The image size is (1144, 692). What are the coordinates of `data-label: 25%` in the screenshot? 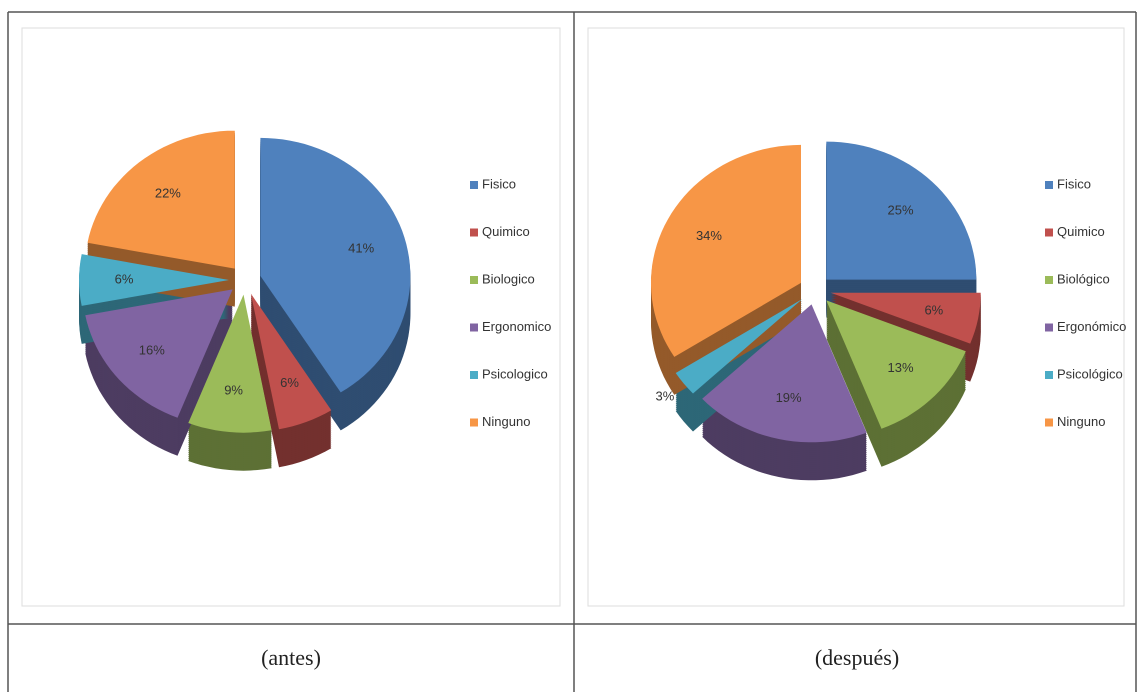 It's located at (901, 210).